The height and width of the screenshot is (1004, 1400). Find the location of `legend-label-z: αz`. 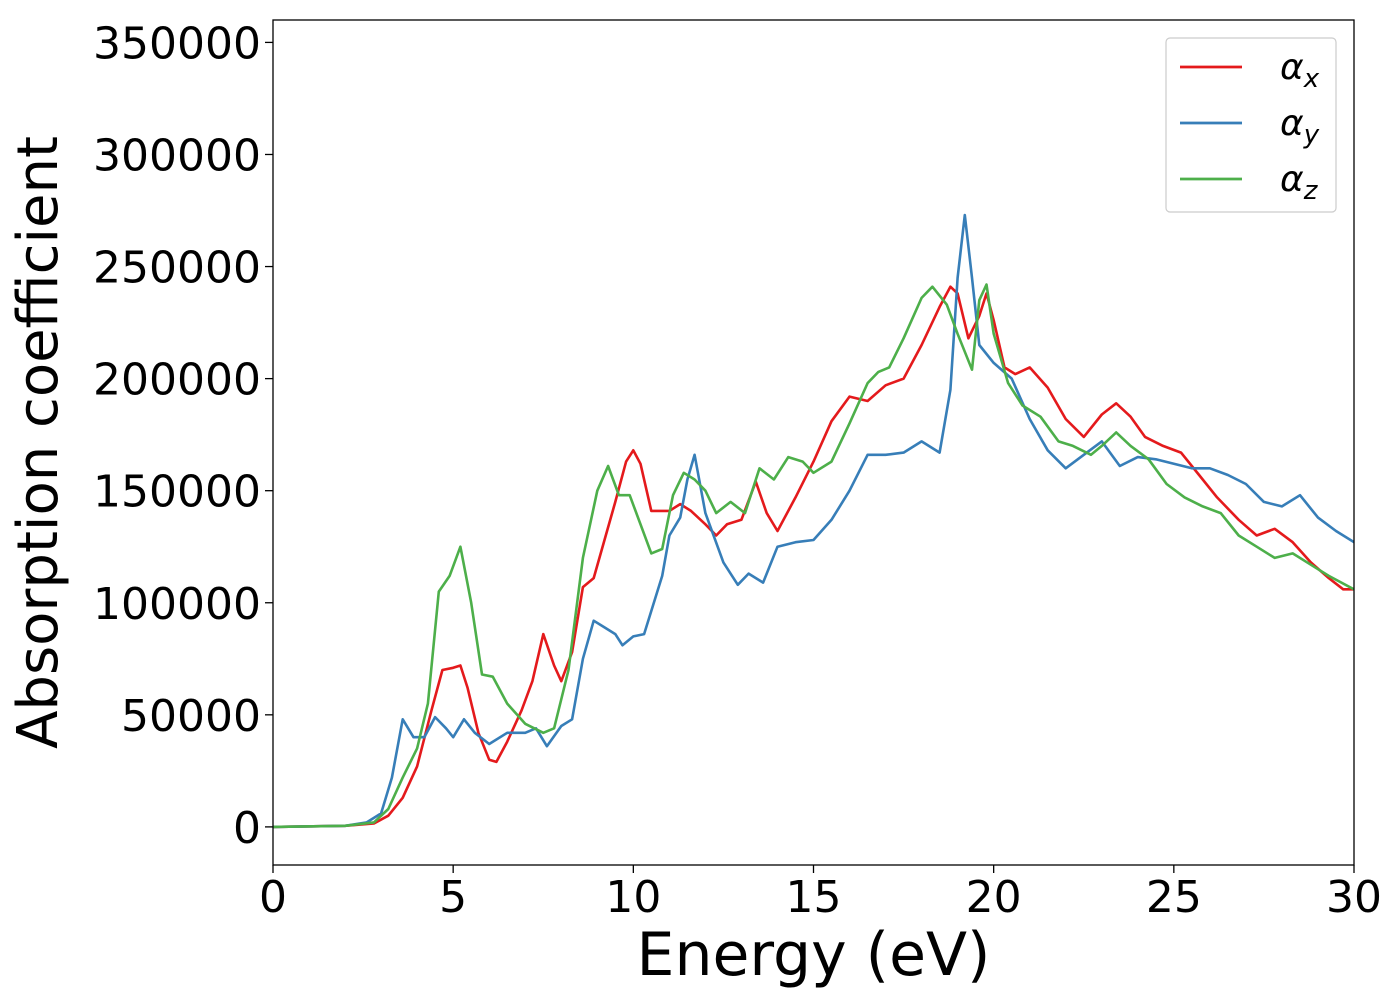

legend-label-z: αz is located at coordinates (1299, 182).